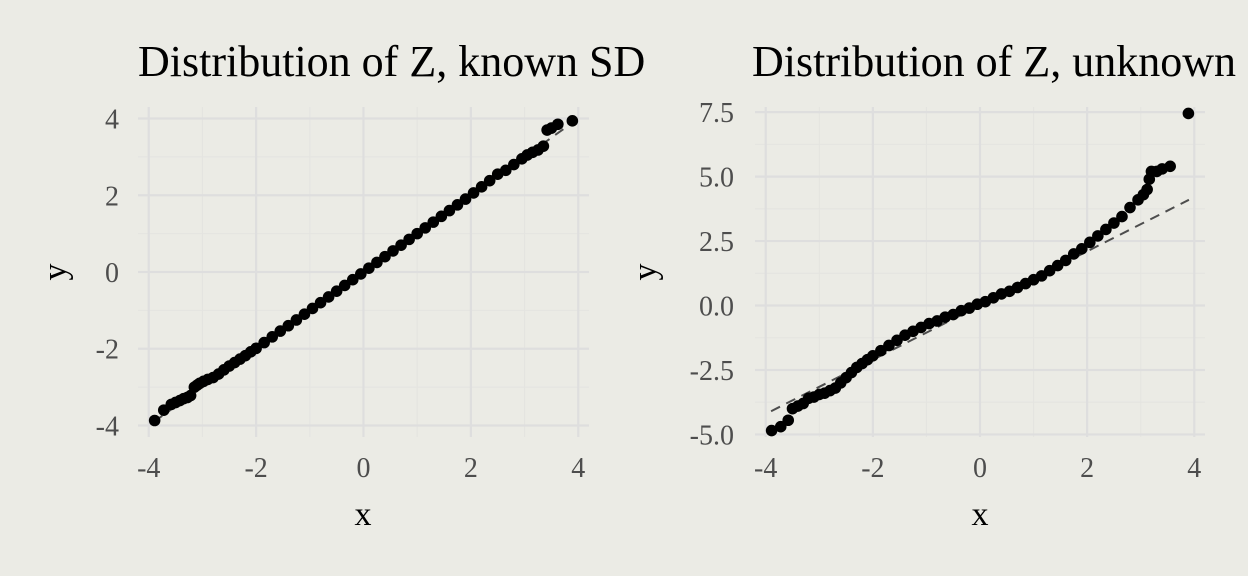 The image size is (1248, 576). What do you see at coordinates (716, 113) in the screenshot?
I see `y-tick-label: 7.5` at bounding box center [716, 113].